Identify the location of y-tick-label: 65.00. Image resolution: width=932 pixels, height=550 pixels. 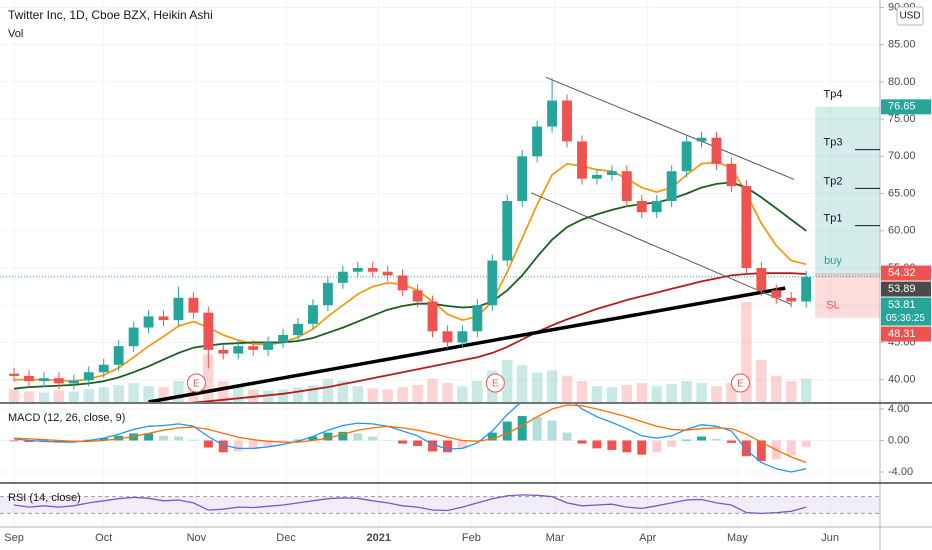
(902, 193).